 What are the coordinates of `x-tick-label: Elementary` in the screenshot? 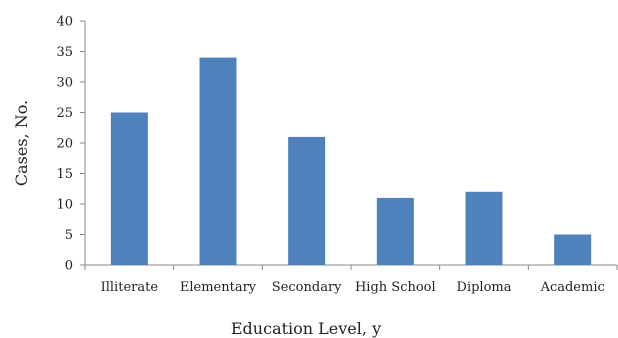 It's located at (218, 287).